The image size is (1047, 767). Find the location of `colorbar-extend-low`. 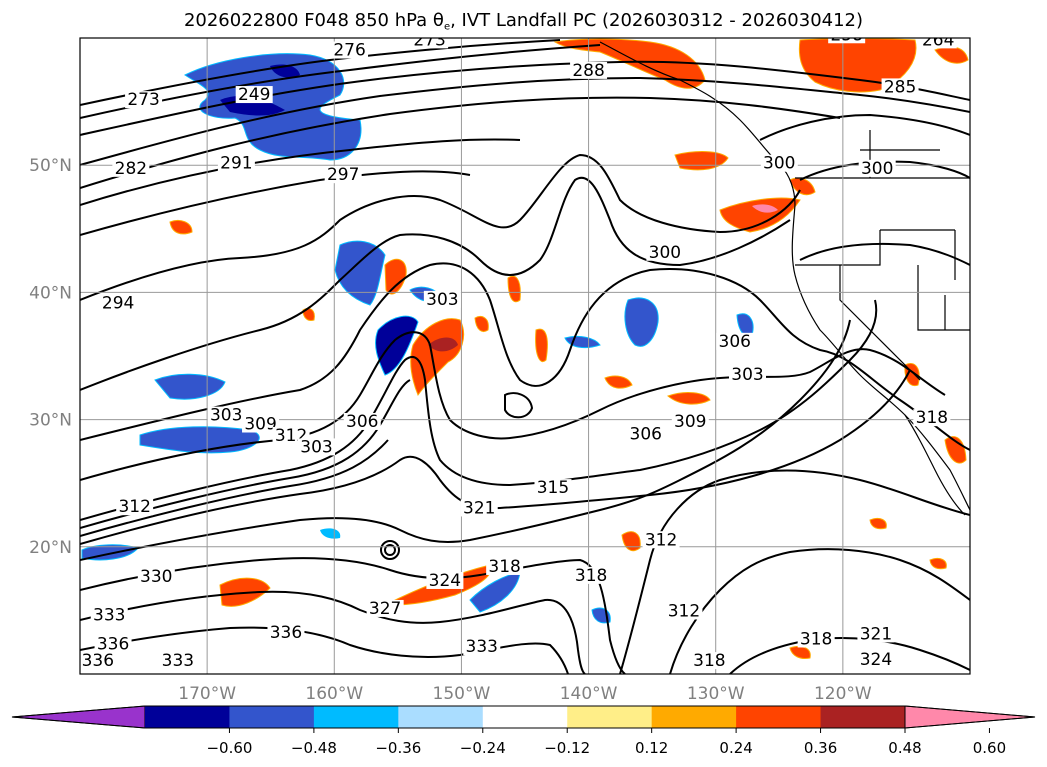

colorbar-extend-low is located at coordinates (78, 717).